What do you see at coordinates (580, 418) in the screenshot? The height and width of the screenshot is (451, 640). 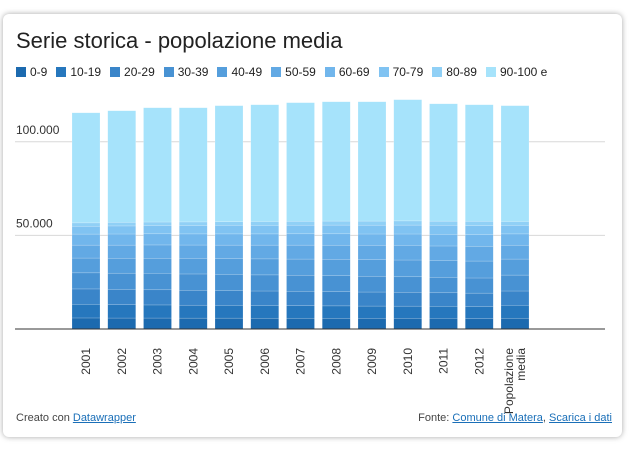 I see `source-link: Scarica i dati` at bounding box center [580, 418].